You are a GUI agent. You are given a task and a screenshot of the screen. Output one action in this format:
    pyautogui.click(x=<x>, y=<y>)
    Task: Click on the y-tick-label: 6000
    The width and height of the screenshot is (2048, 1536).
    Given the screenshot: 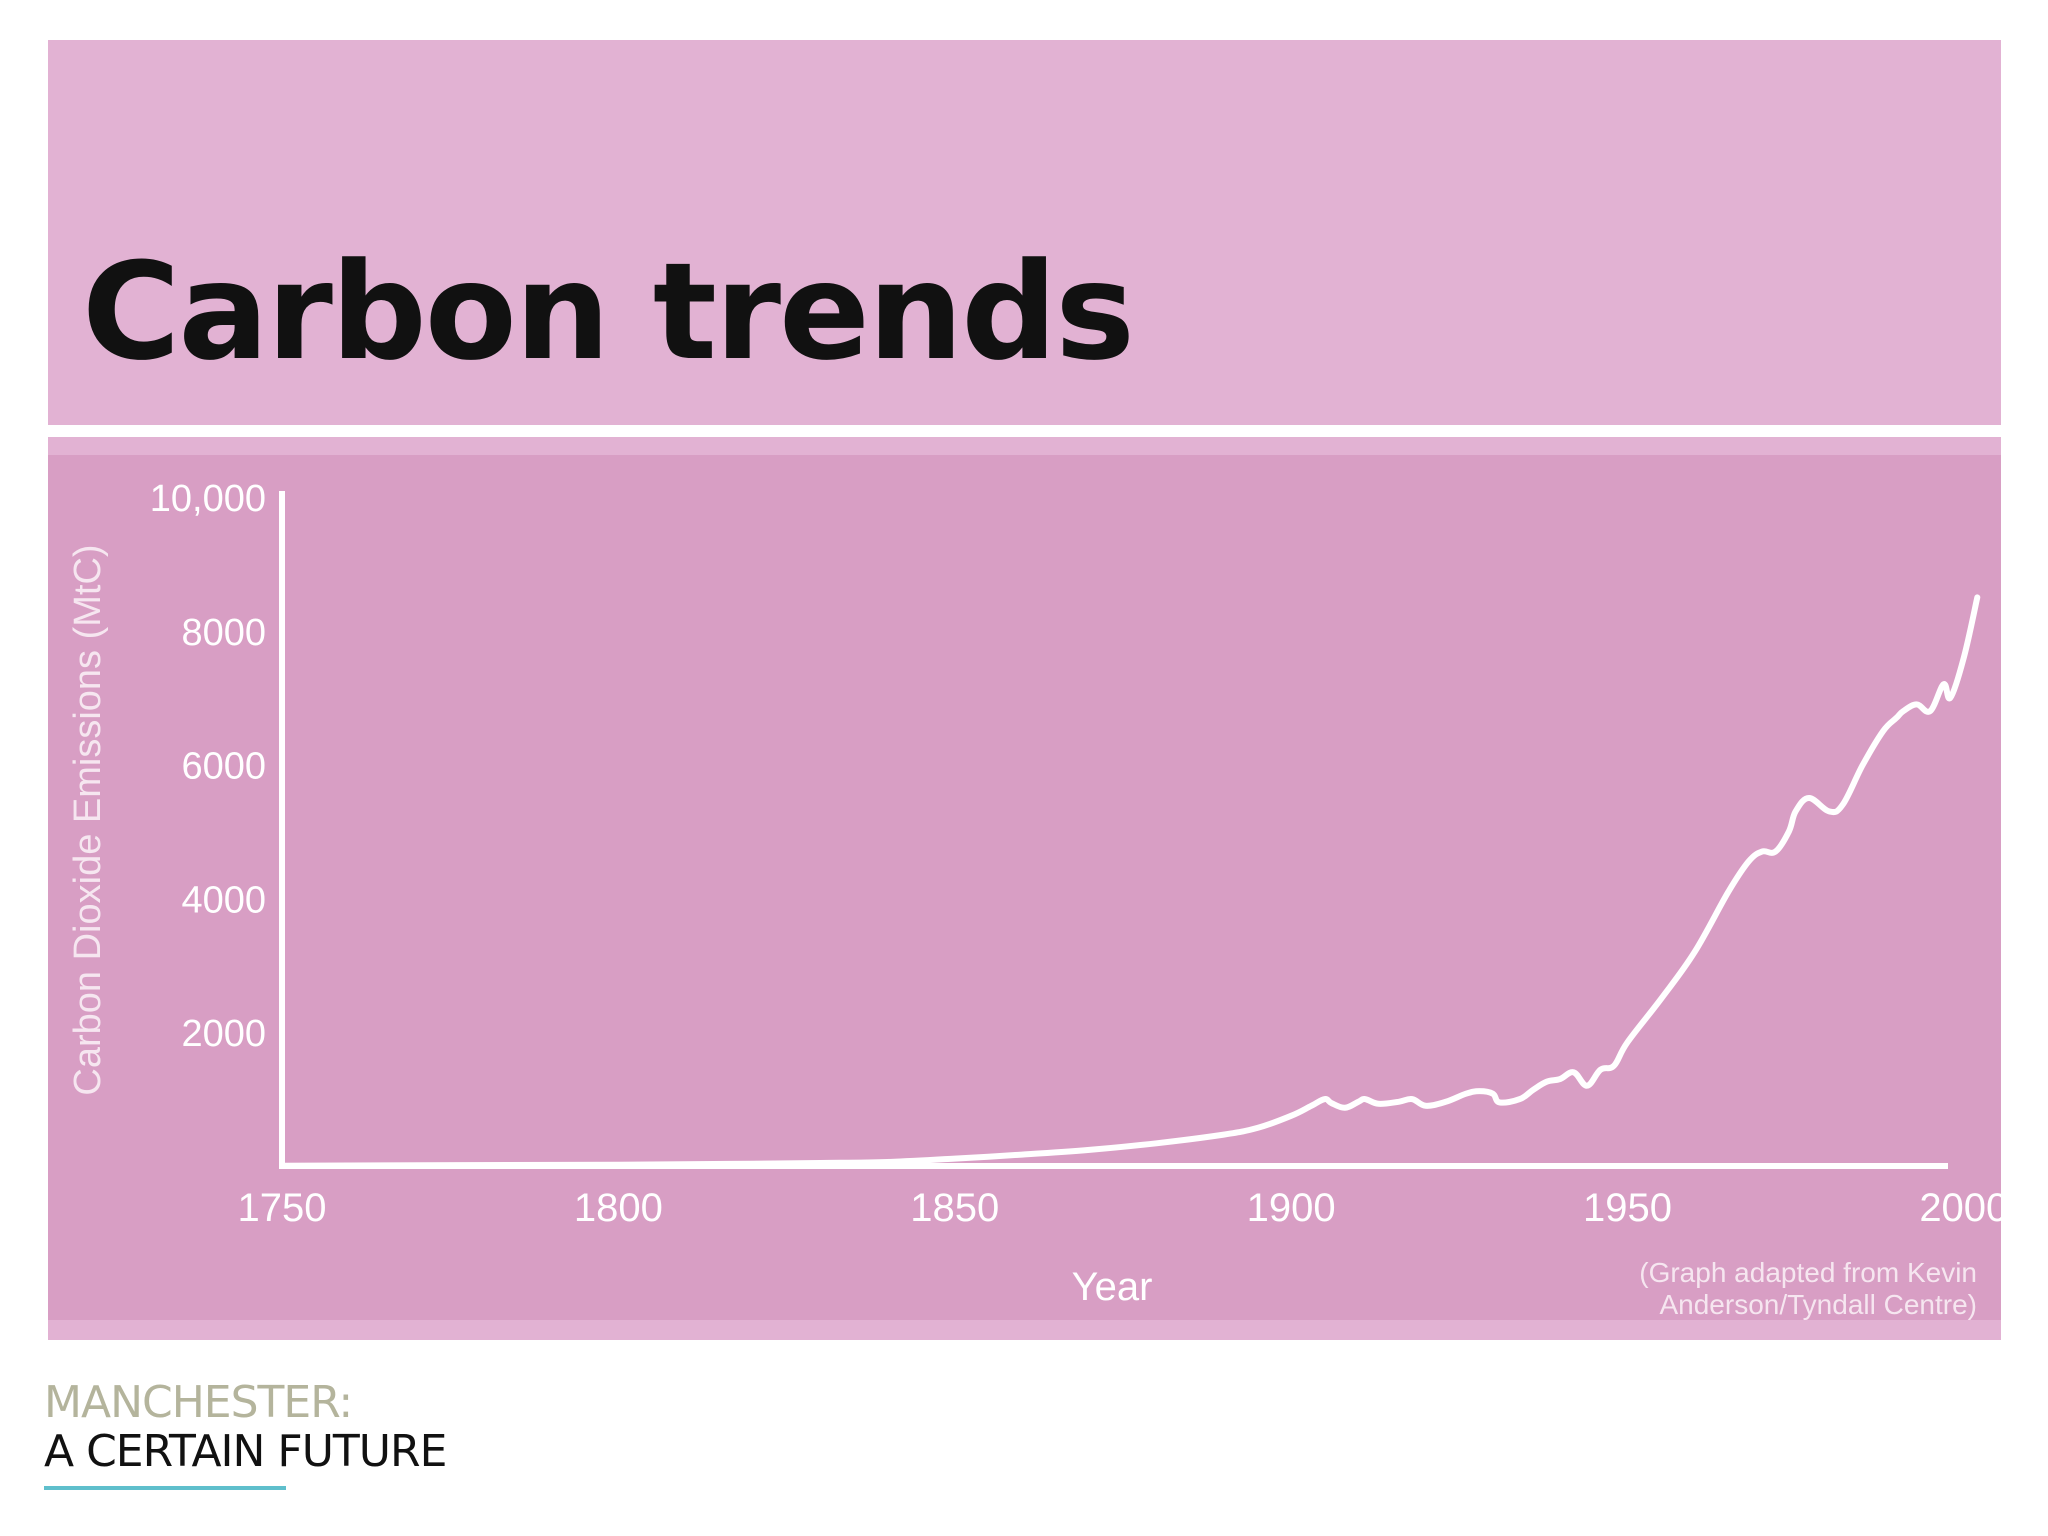 What is the action you would take?
    pyautogui.click(x=223, y=767)
    